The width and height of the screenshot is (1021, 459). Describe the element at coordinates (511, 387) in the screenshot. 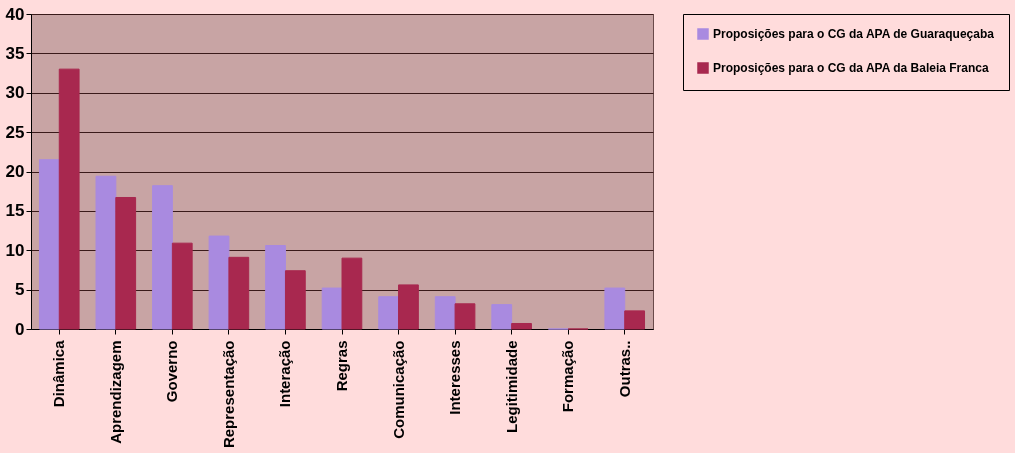

I see `x-tick-label: Legitimidade` at that location.